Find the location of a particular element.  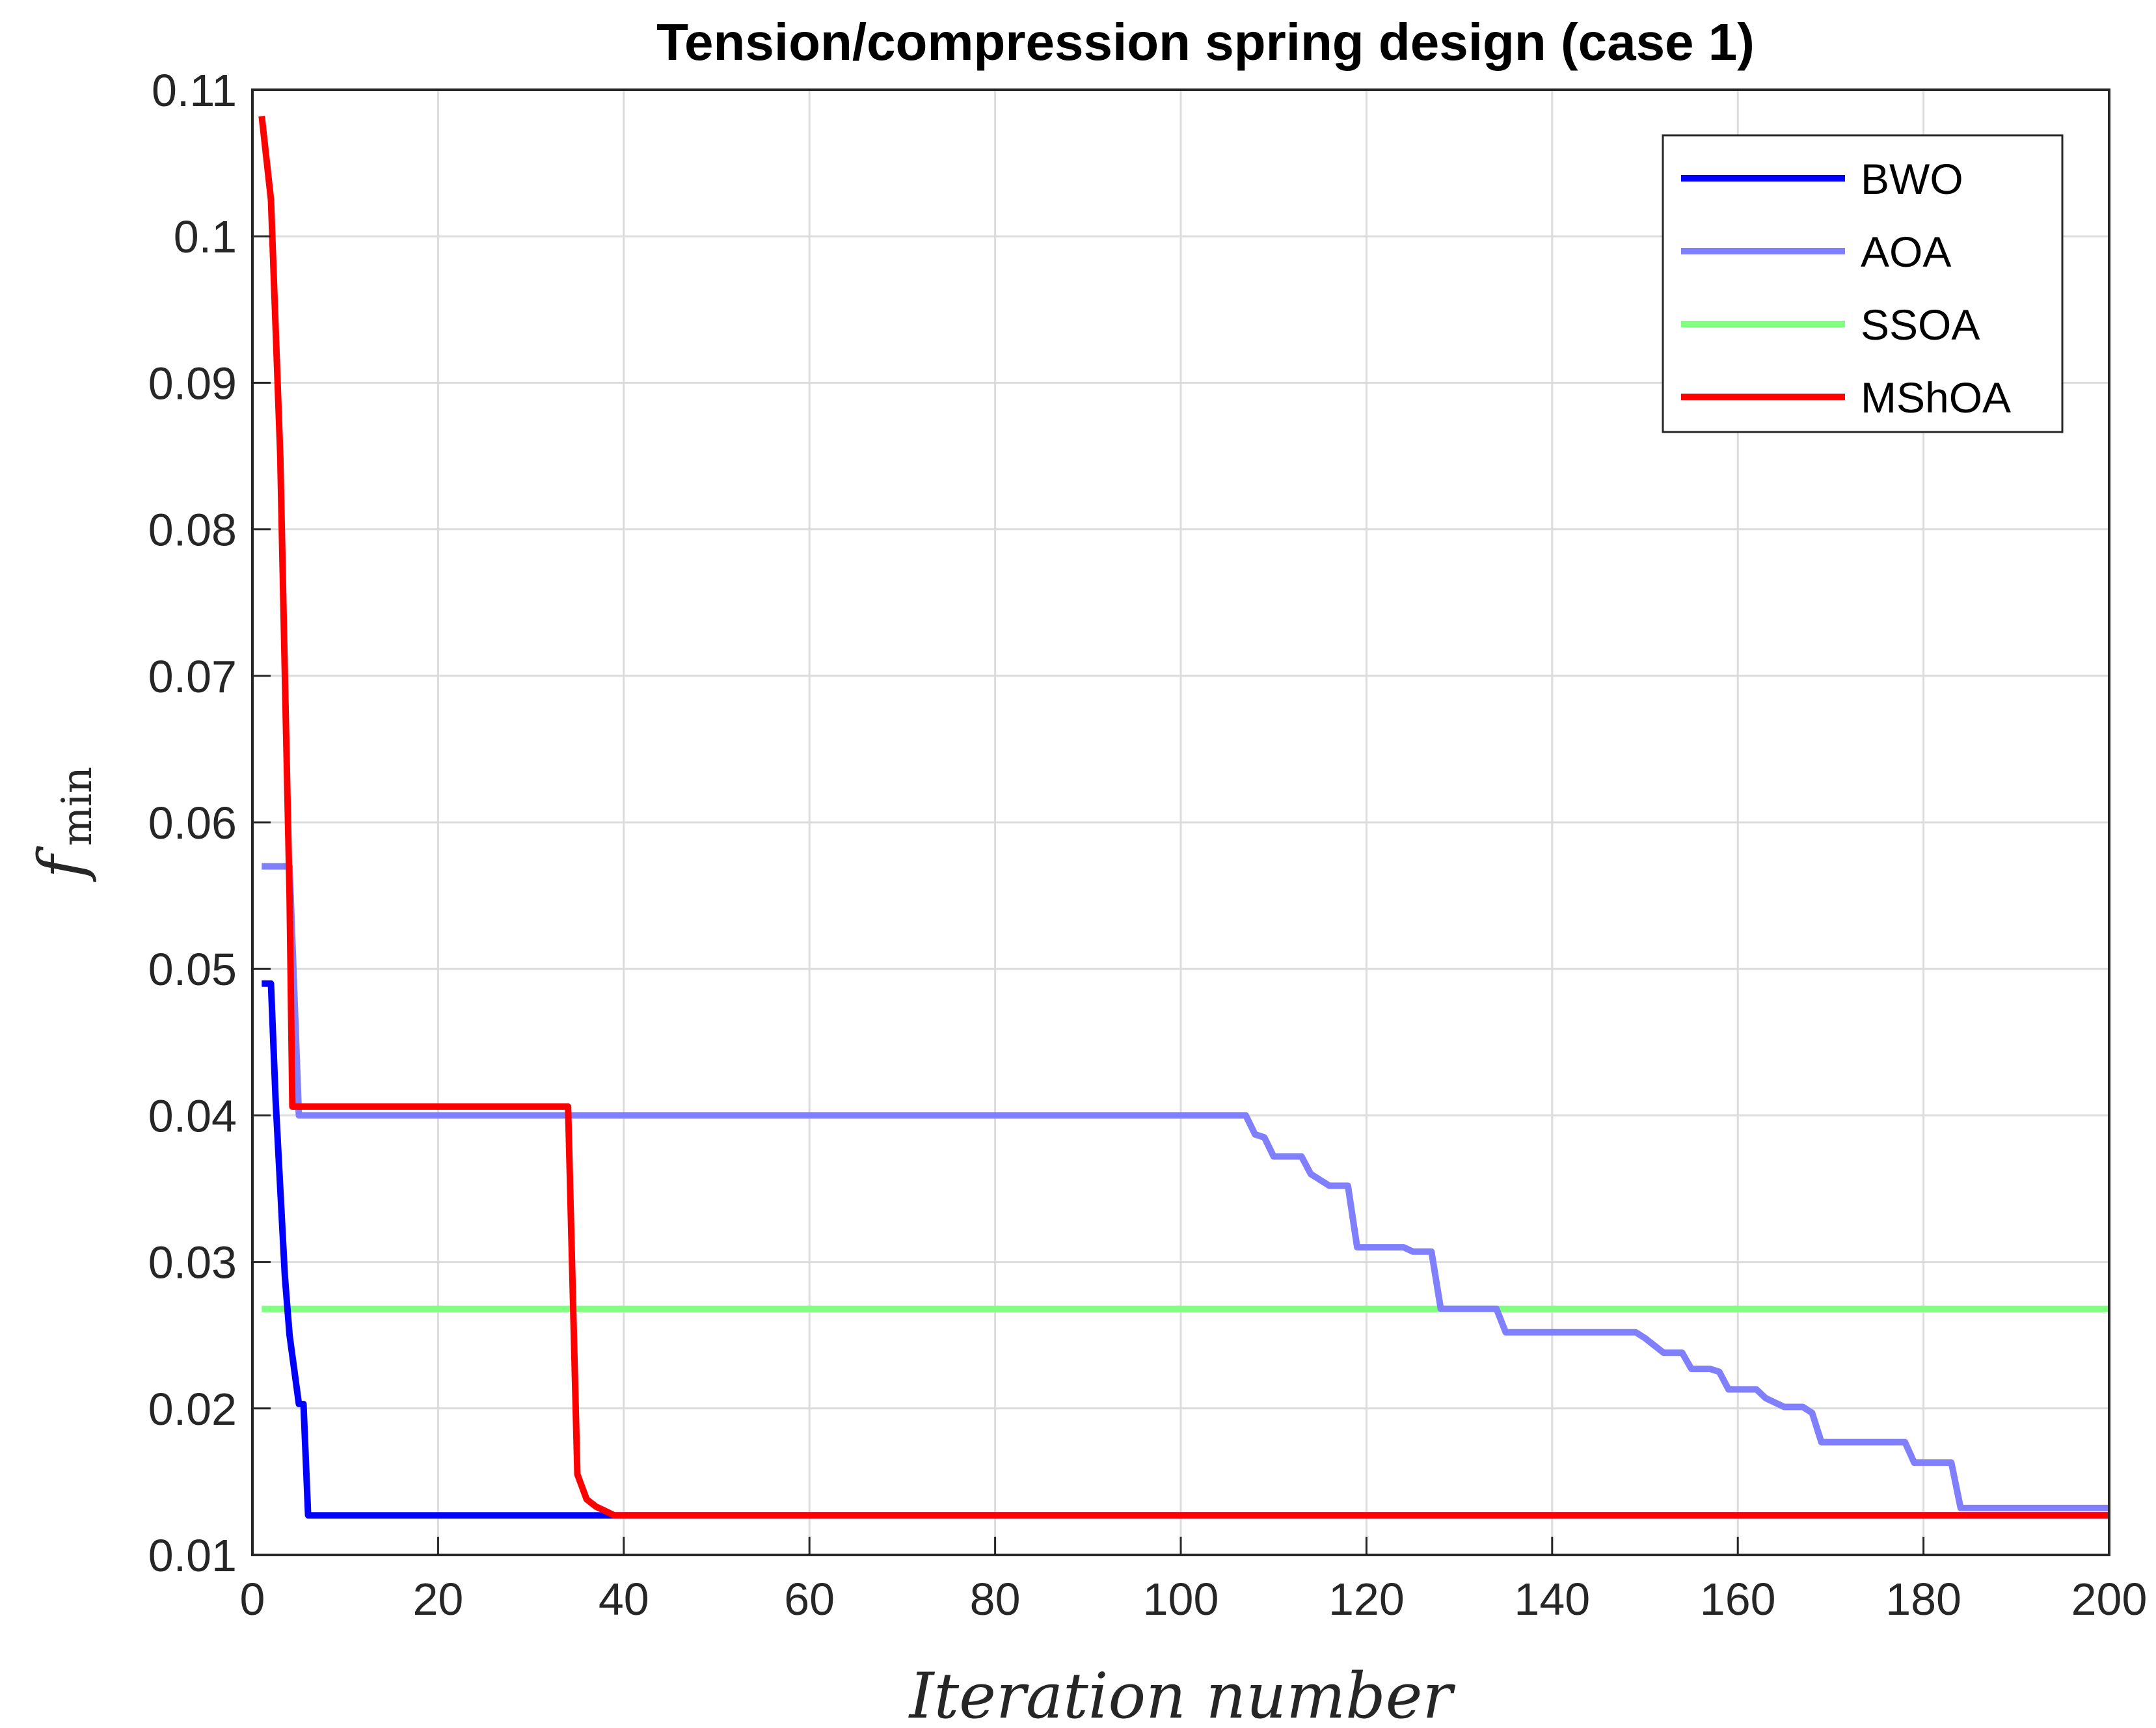

y-axis-label-sub: min is located at coordinates (77, 806).